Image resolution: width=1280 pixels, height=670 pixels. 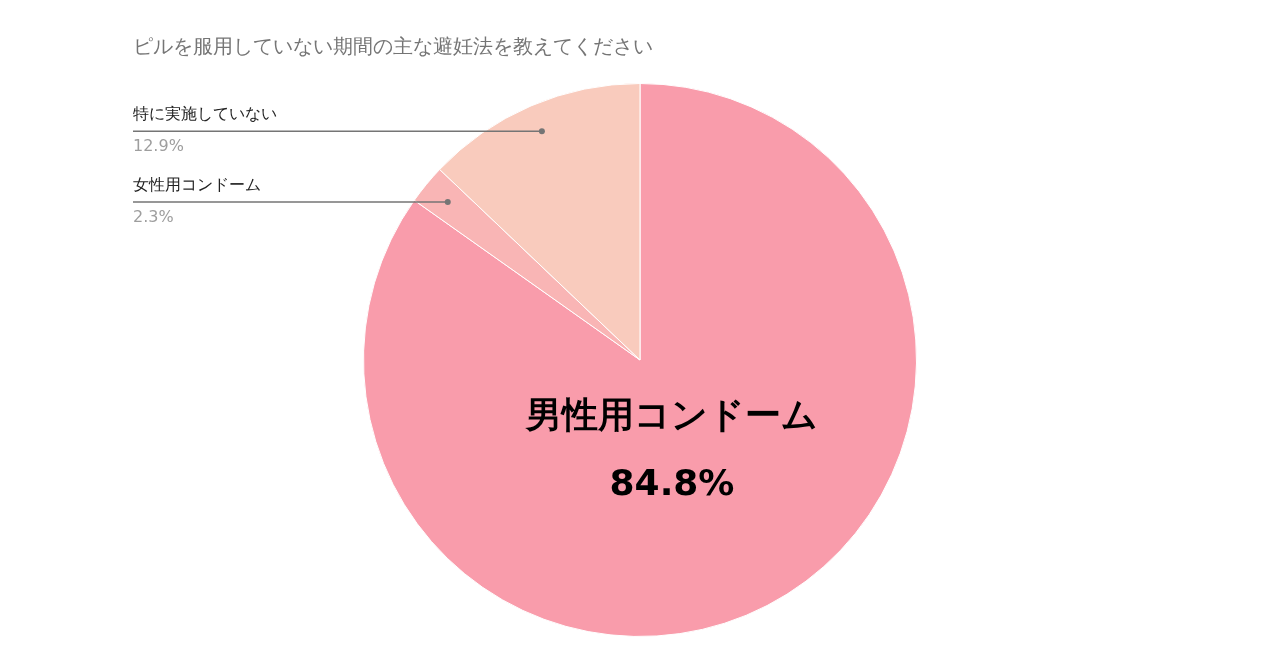 What do you see at coordinates (393, 46) in the screenshot?
I see `chart-title: ピルを服用していない期間の主な避妊法を教えてください` at bounding box center [393, 46].